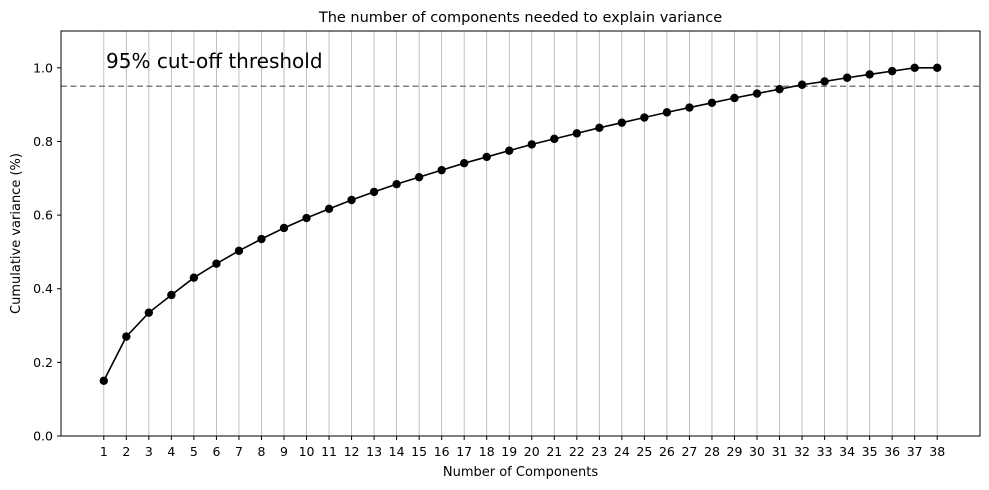  I want to click on x-tick-label: 11, so click(329, 451).